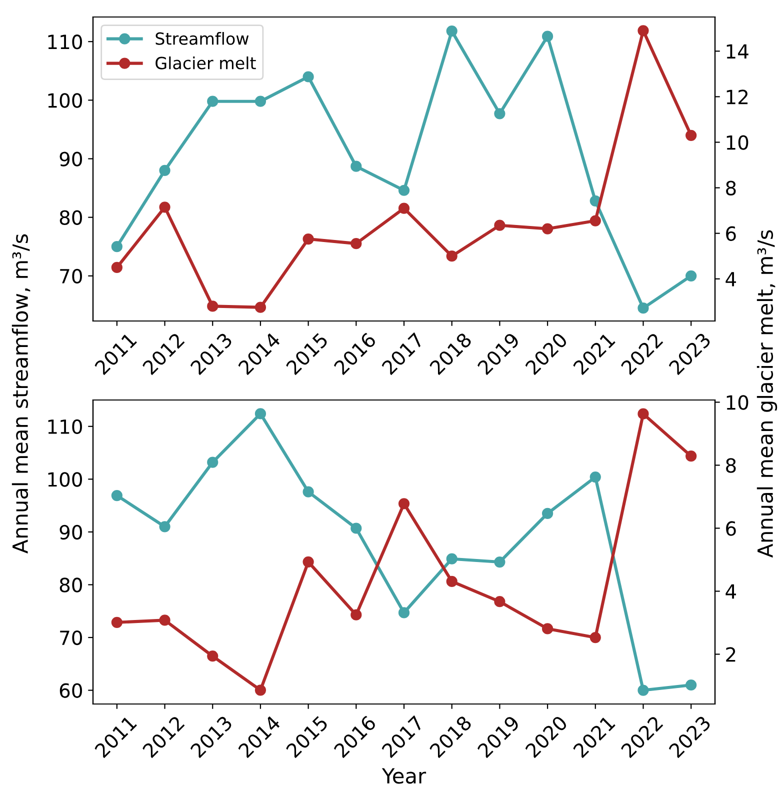 The height and width of the screenshot is (787, 781). Describe the element at coordinates (731, 654) in the screenshot. I see `y2-tick-label: 2` at that location.